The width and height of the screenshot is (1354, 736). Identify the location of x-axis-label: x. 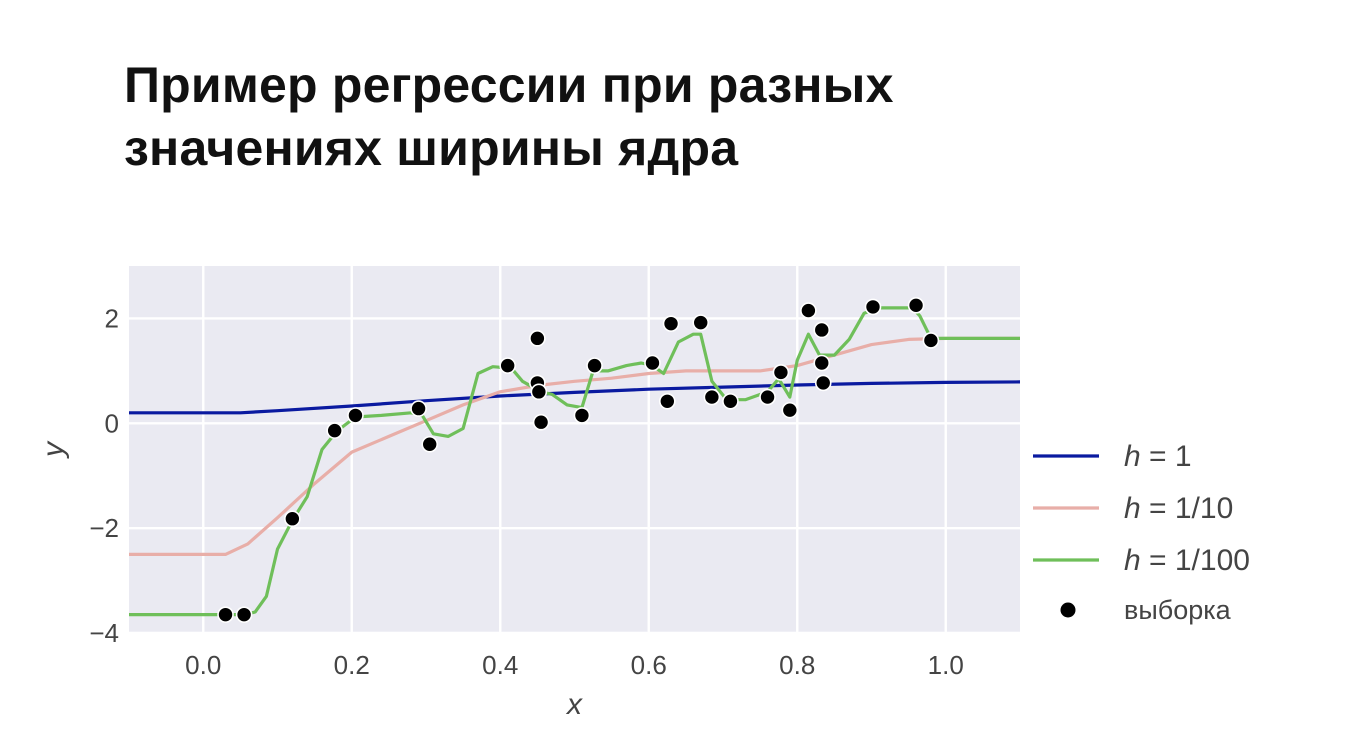
(574, 704).